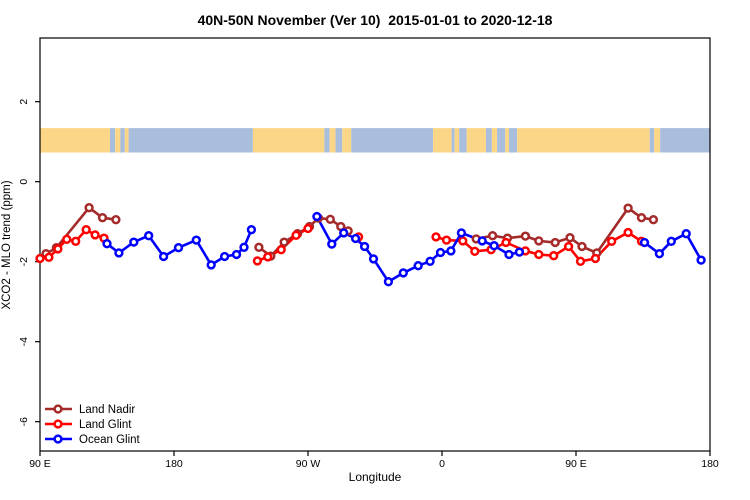  Describe the element at coordinates (375, 477) in the screenshot. I see `x-axis-label: Longitude` at that location.